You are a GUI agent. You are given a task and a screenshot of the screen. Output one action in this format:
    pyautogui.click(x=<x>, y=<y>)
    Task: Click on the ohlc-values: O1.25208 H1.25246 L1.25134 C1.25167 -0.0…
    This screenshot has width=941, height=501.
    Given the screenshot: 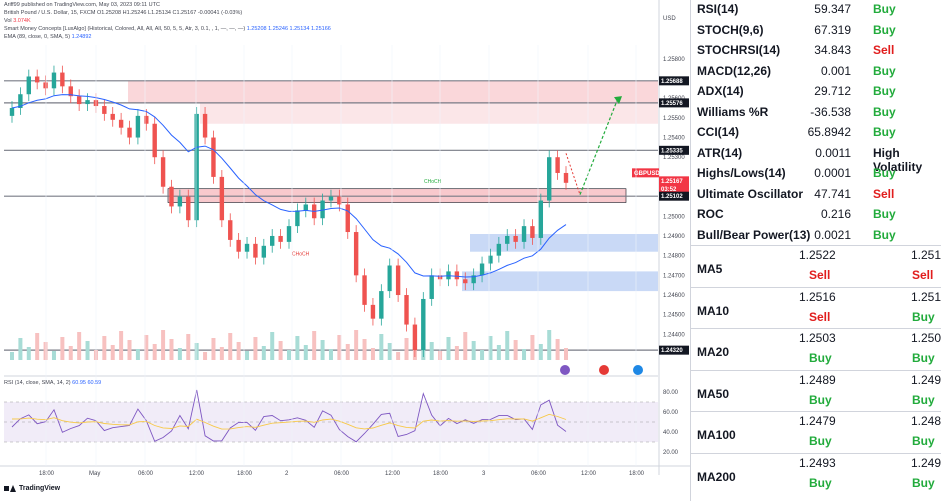 What is the action you would take?
    pyautogui.click(x=169, y=13)
    